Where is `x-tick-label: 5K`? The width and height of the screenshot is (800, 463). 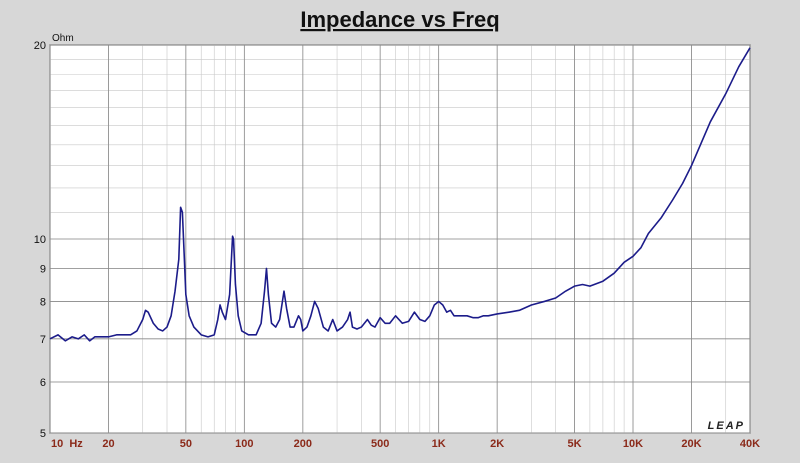 x-tick-label: 5K is located at coordinates (574, 444).